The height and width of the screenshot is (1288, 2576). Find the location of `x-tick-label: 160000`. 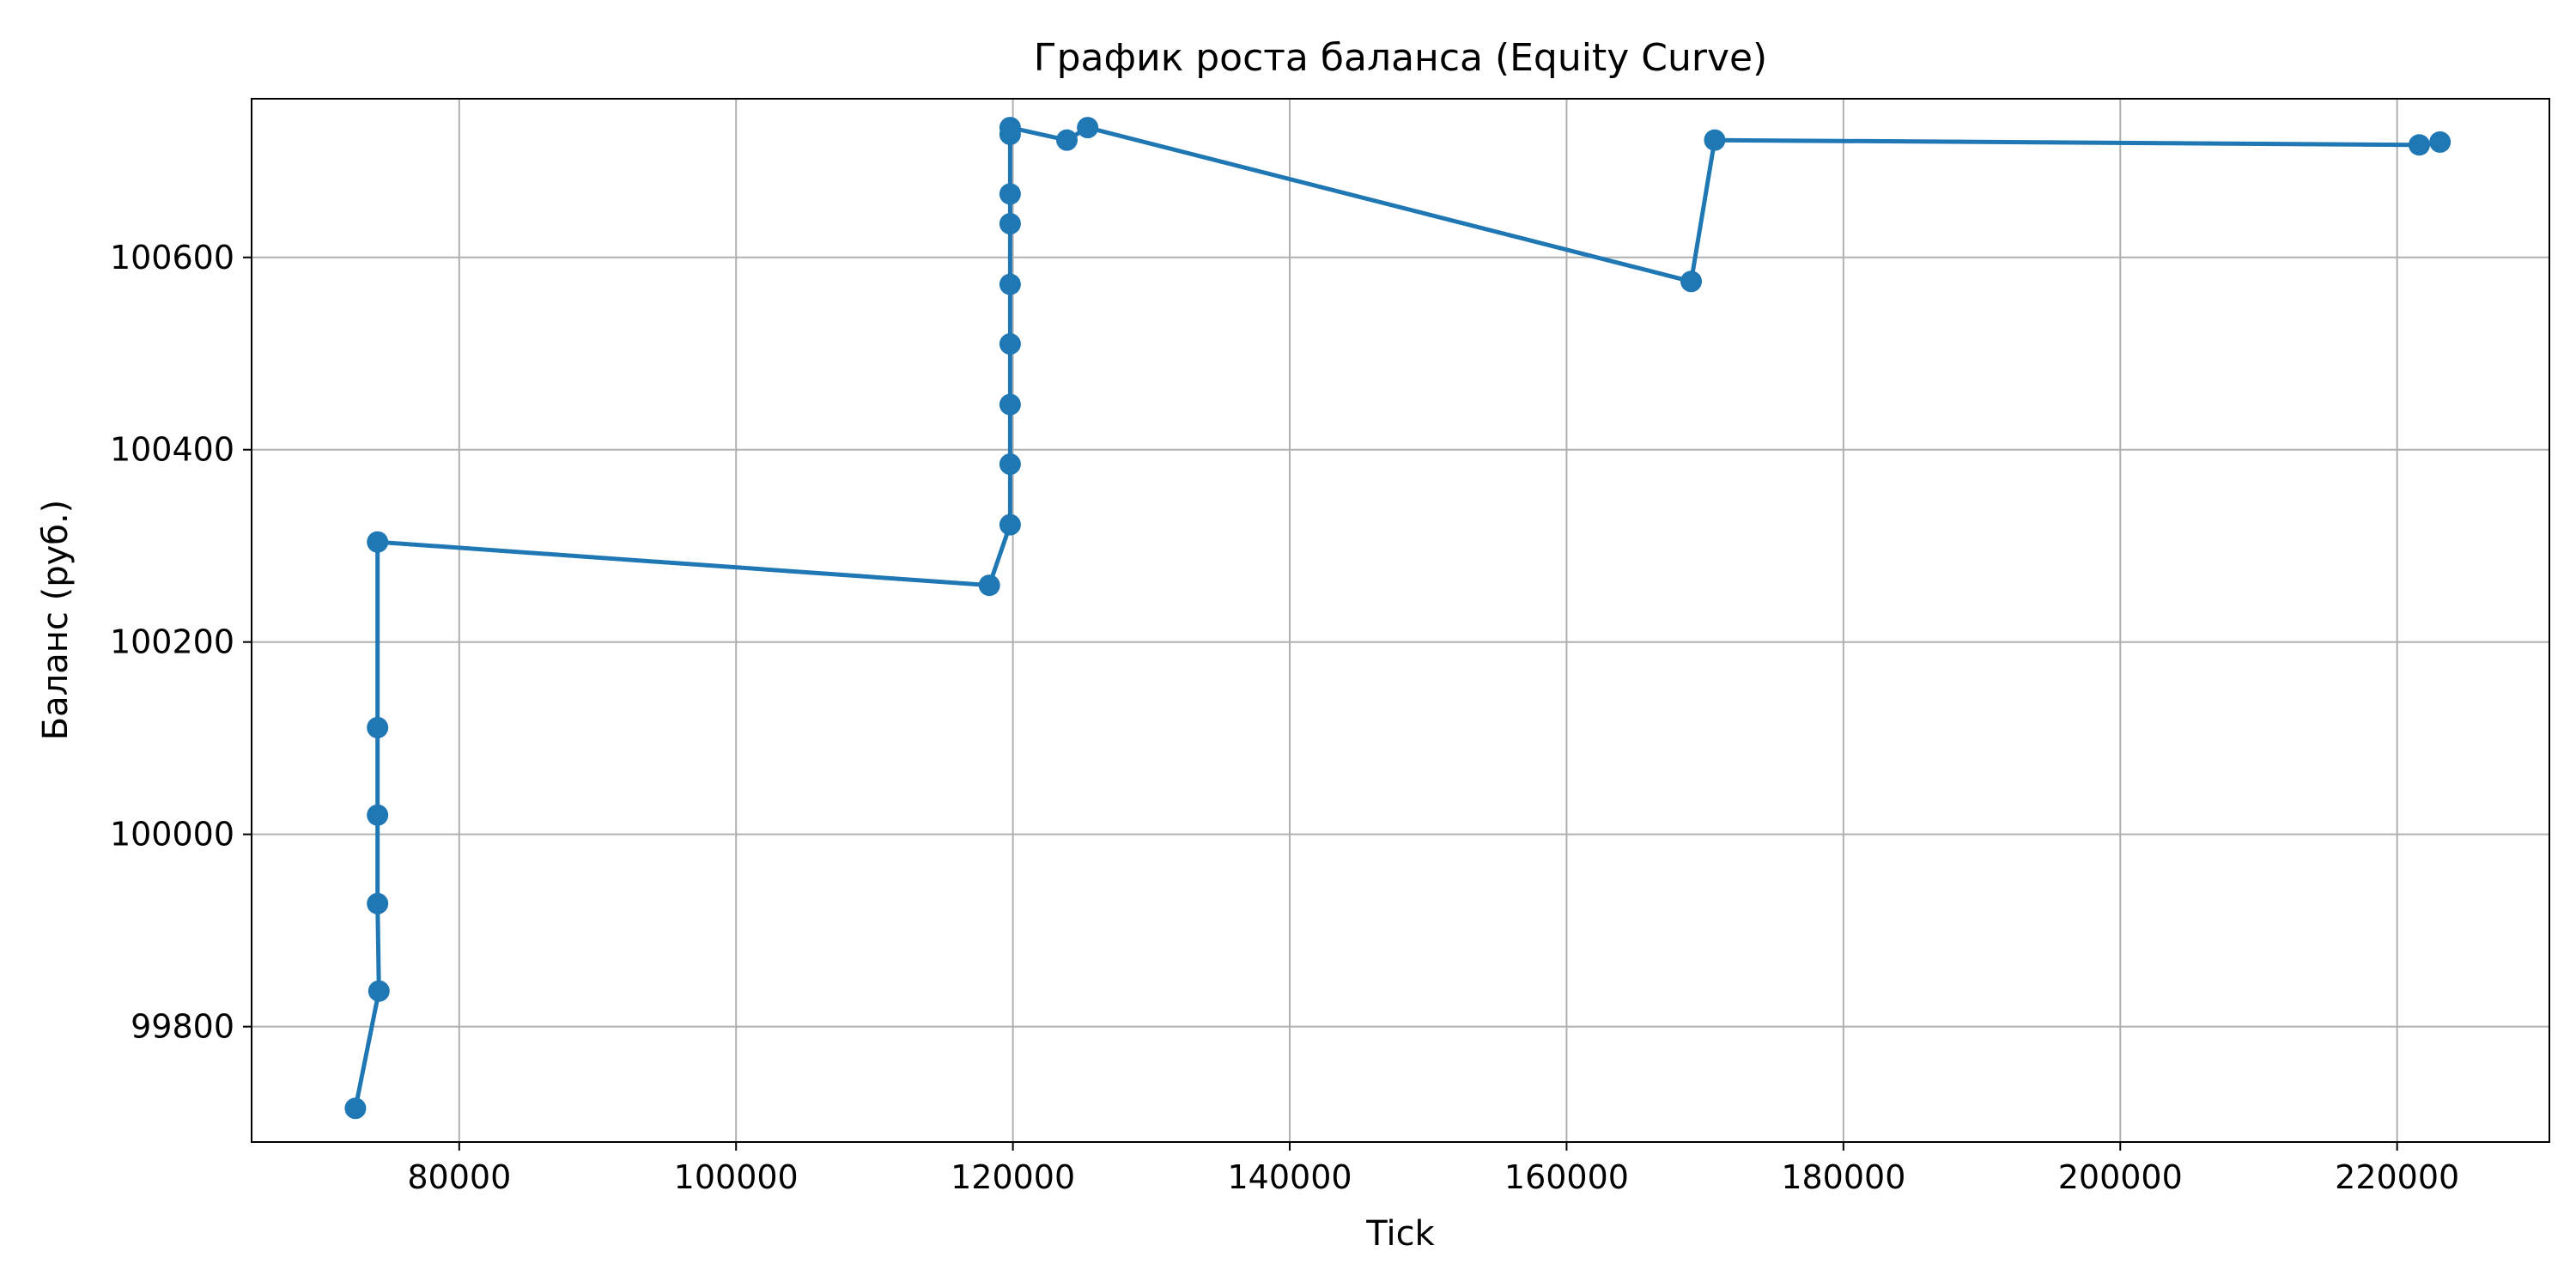

x-tick-label: 160000 is located at coordinates (1566, 1177).